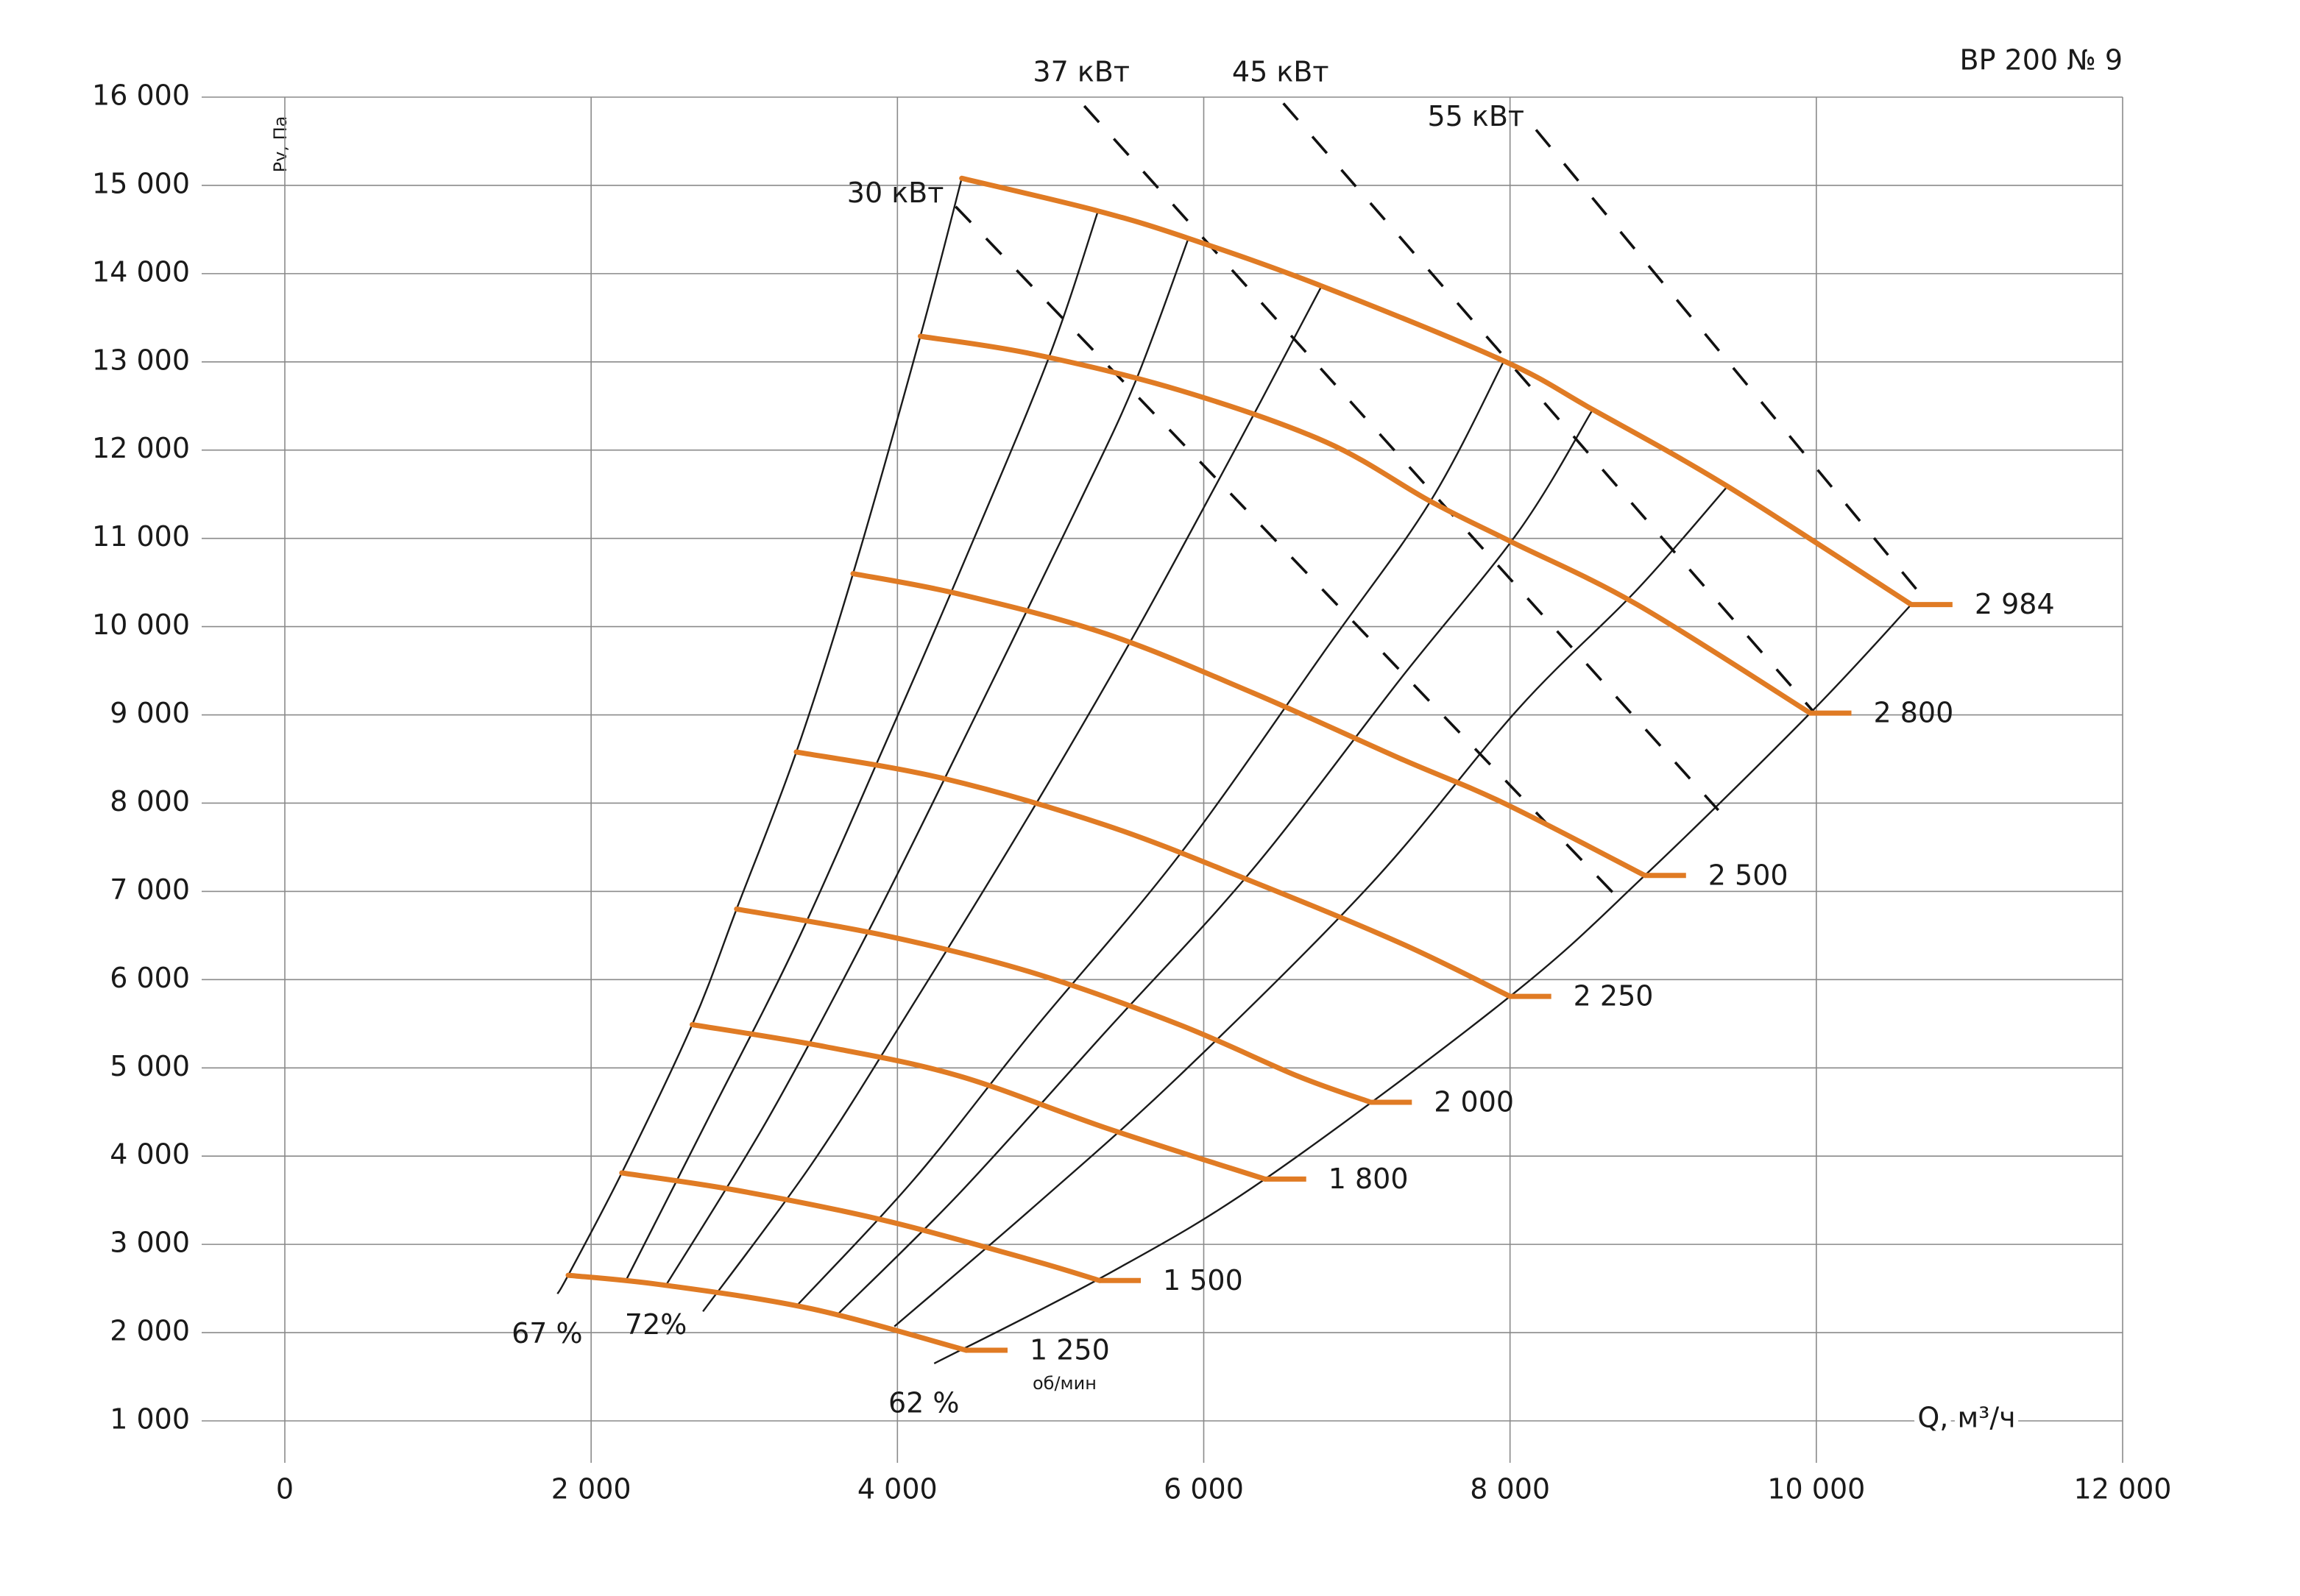 This screenshot has height=1596, width=2300. I want to click on y-tick-label: 16 000, so click(141, 96).